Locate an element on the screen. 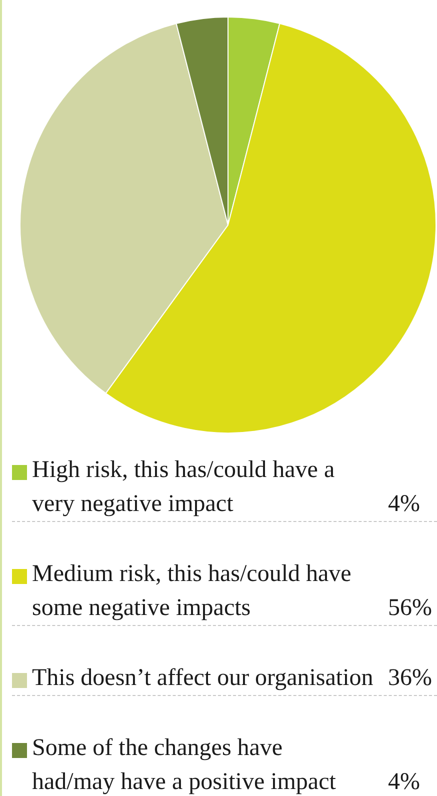 This screenshot has height=796, width=437. legend-label: Some of the changes have had/may have a positive impact is located at coordinates (184, 765).